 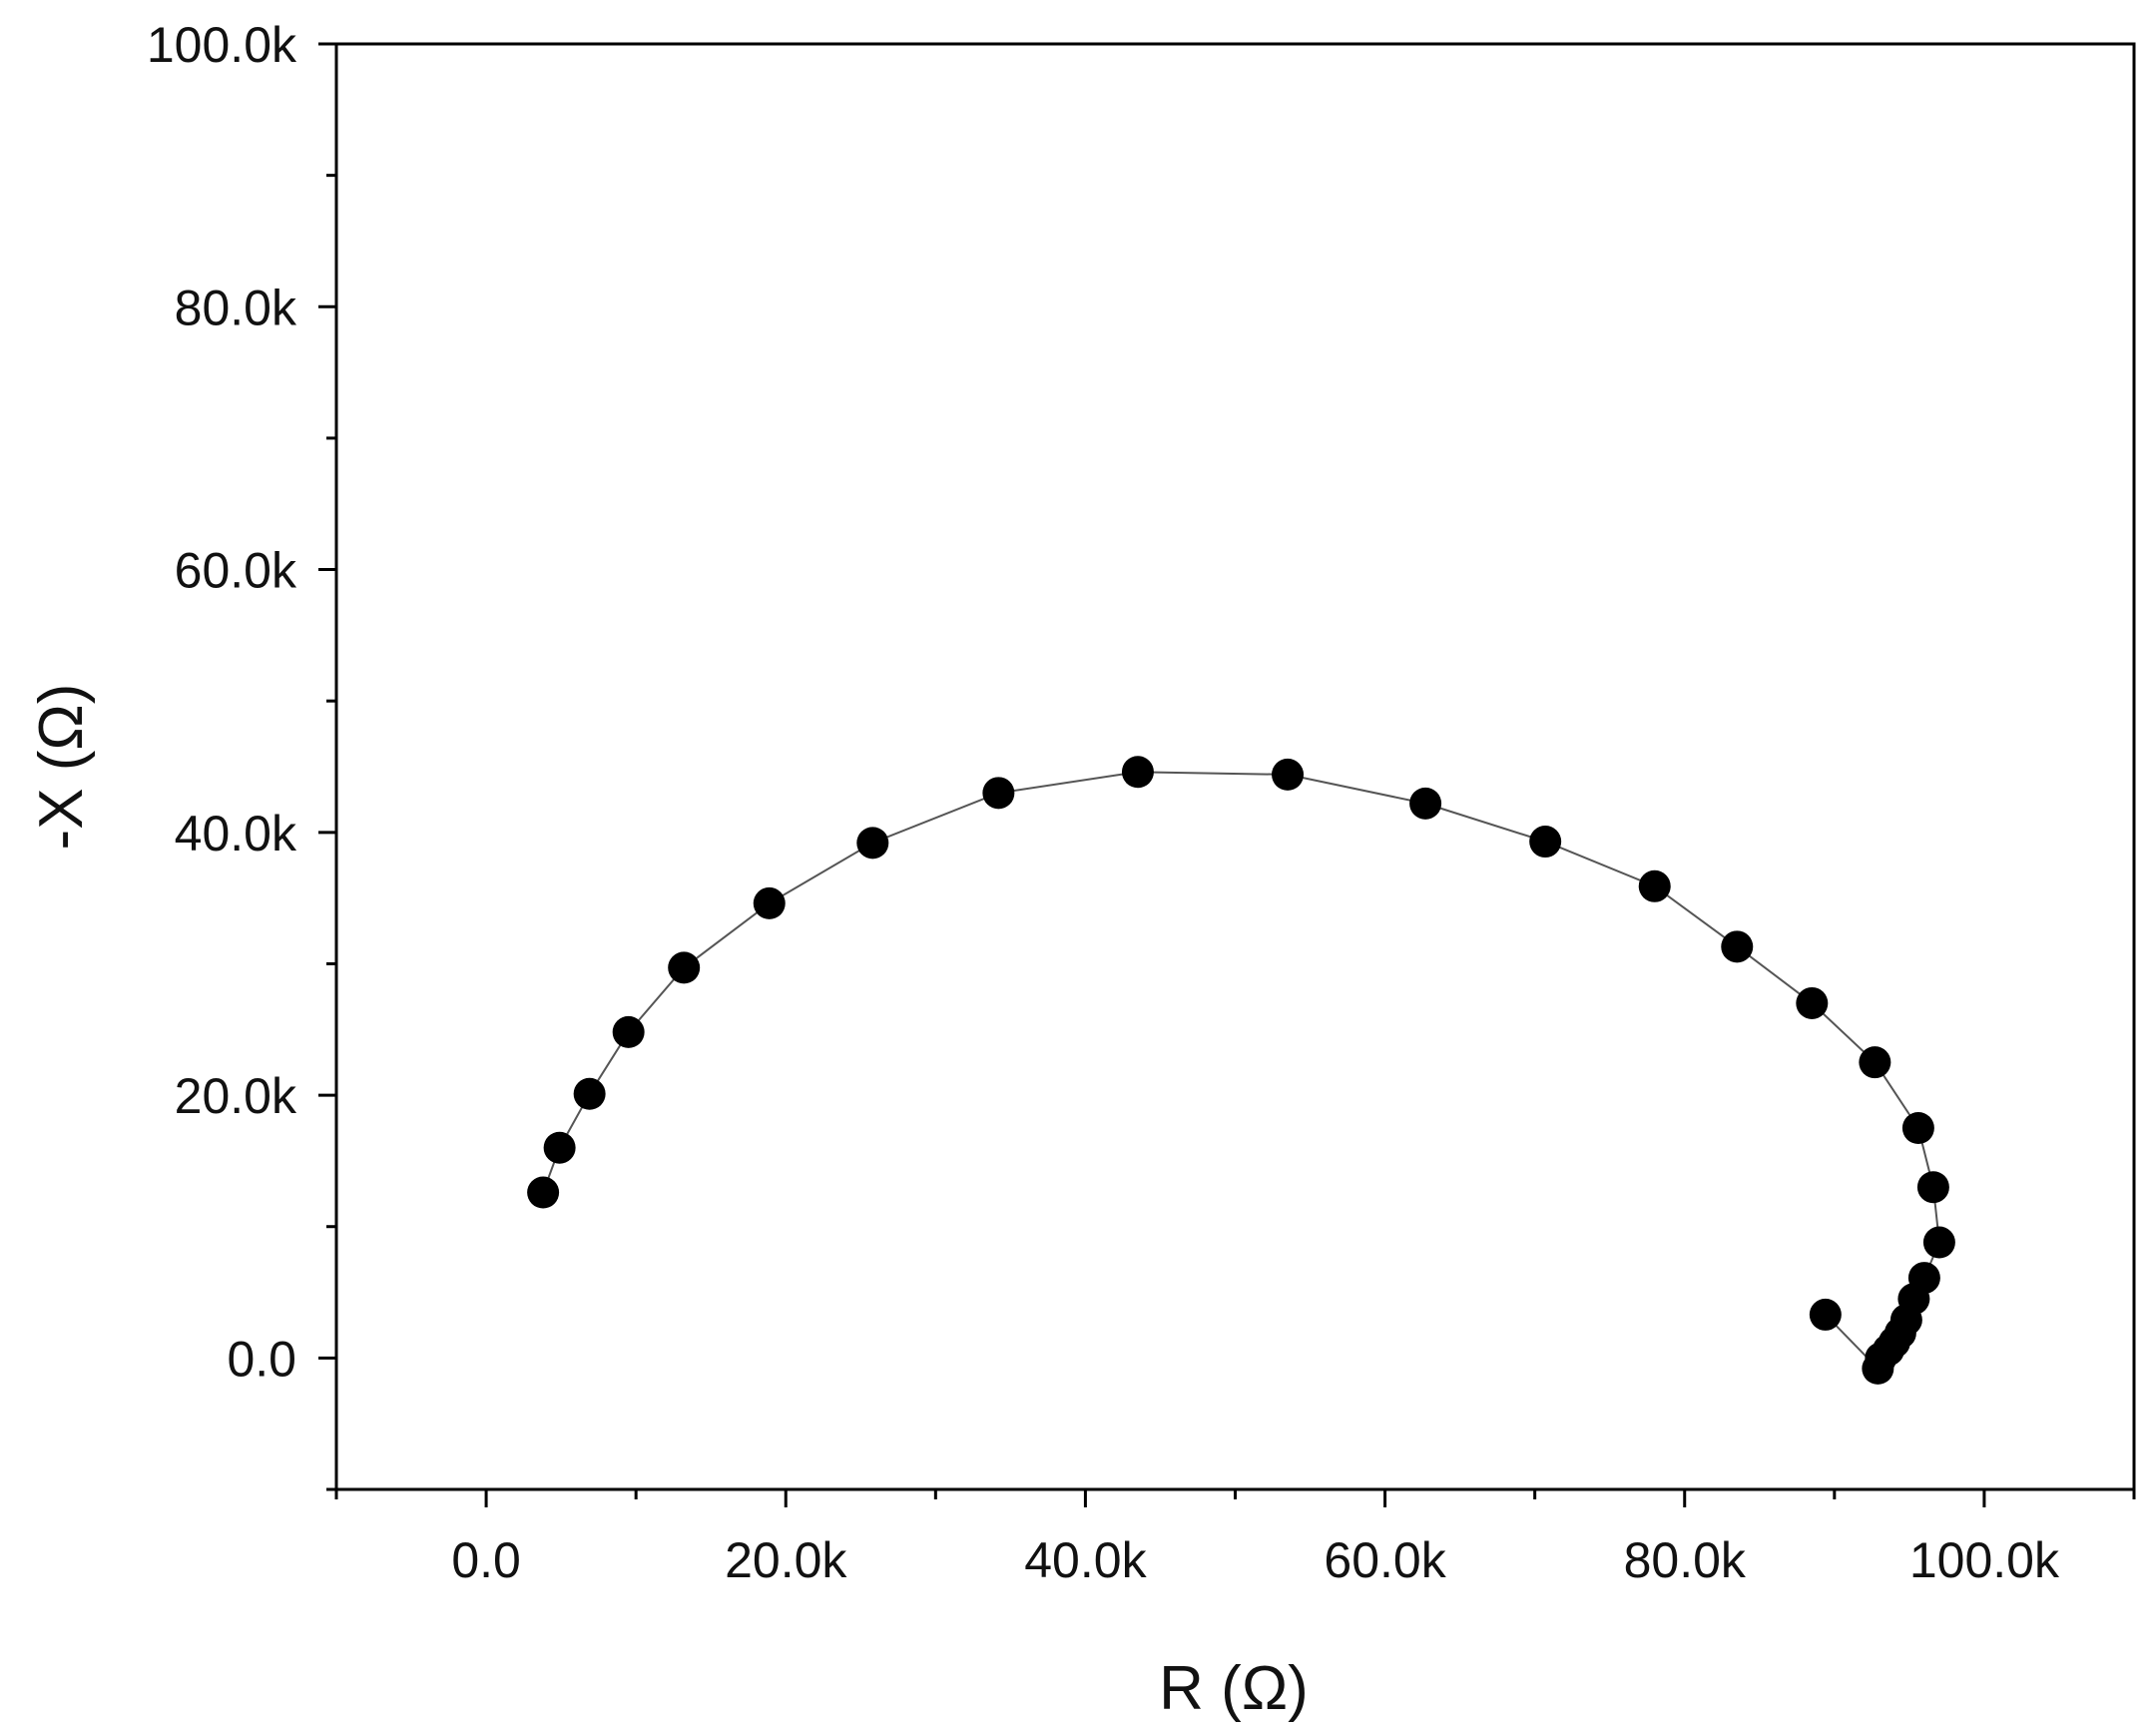 What do you see at coordinates (1385, 1560) in the screenshot?
I see `x-tick-label: 60.0k` at bounding box center [1385, 1560].